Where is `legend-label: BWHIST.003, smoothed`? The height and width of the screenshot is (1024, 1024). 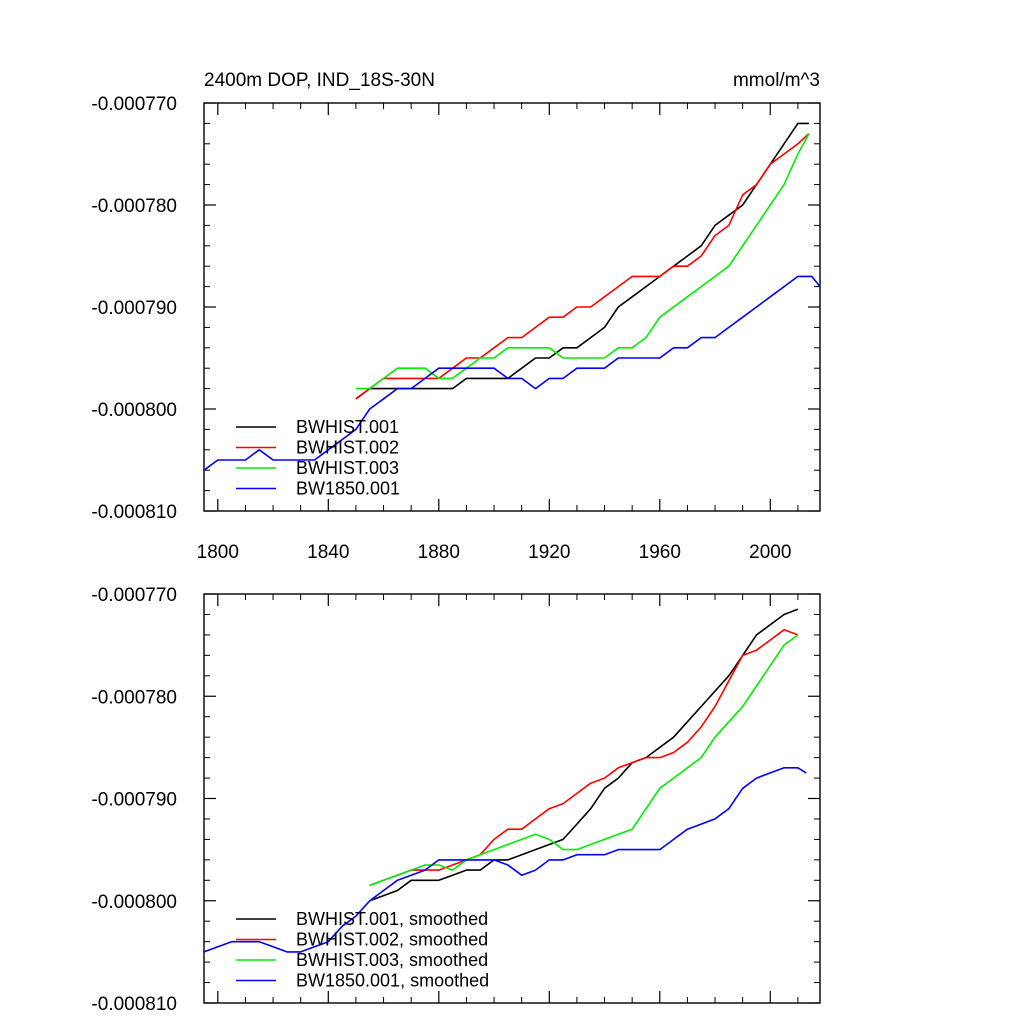 legend-label: BWHIST.003, smoothed is located at coordinates (392, 960).